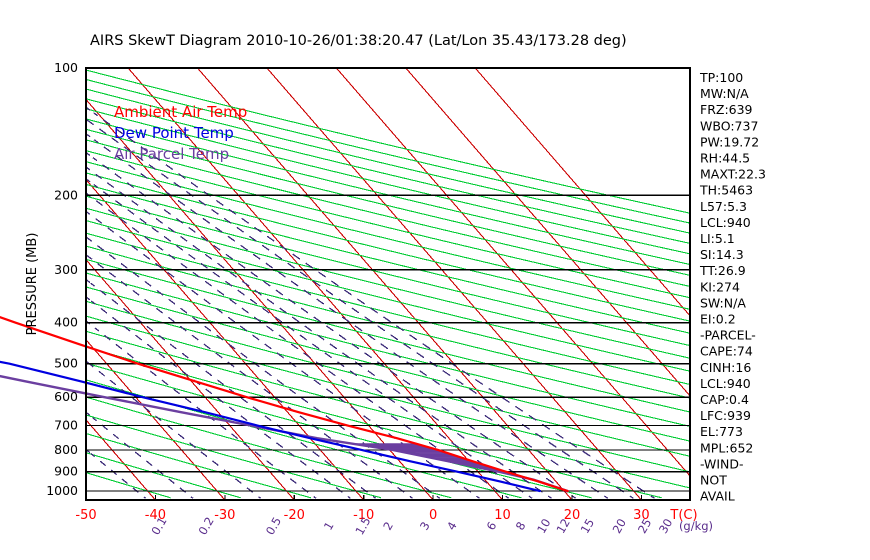 This screenshot has width=870, height=560. I want to click on legend-item-1: Dew Point Temp, so click(174, 133).